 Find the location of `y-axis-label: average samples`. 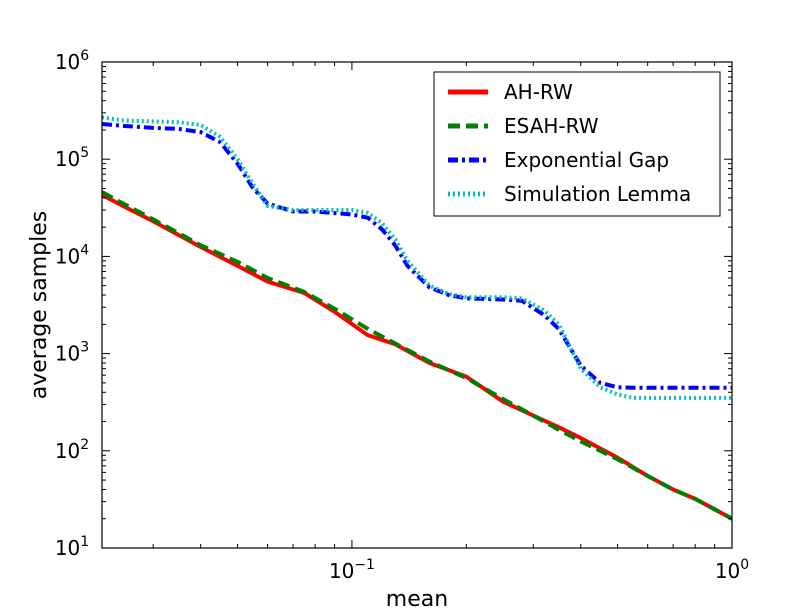

y-axis-label: average samples is located at coordinates (39, 305).